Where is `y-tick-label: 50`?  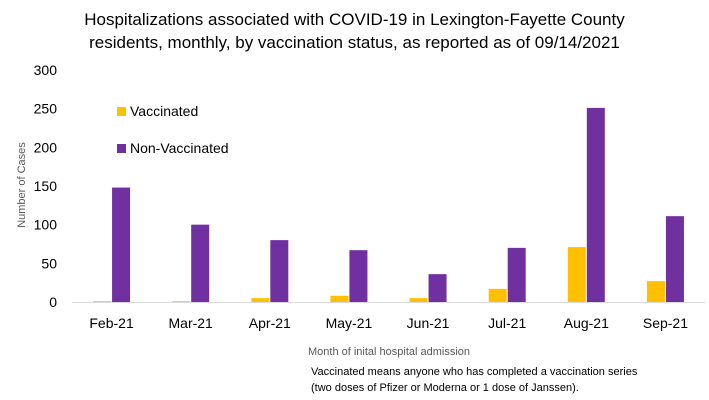
y-tick-label: 50 is located at coordinates (49, 263).